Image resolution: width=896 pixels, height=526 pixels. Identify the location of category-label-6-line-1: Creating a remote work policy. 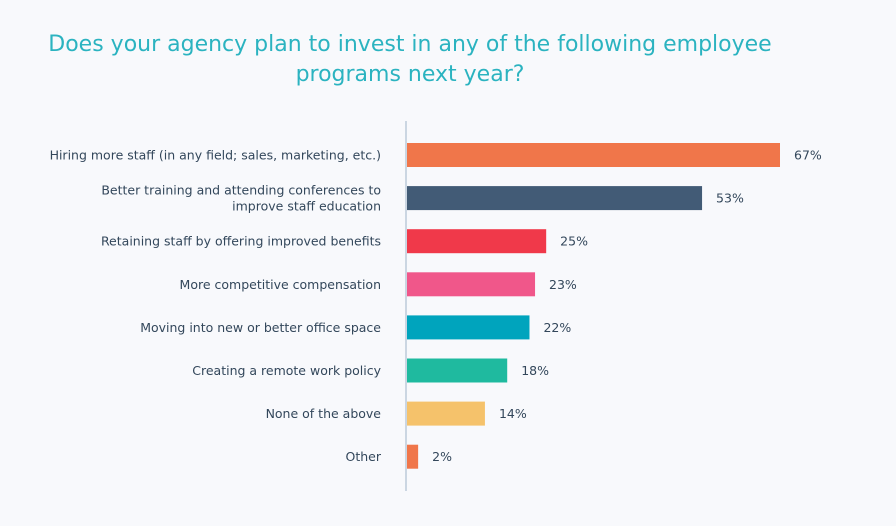
(286, 370).